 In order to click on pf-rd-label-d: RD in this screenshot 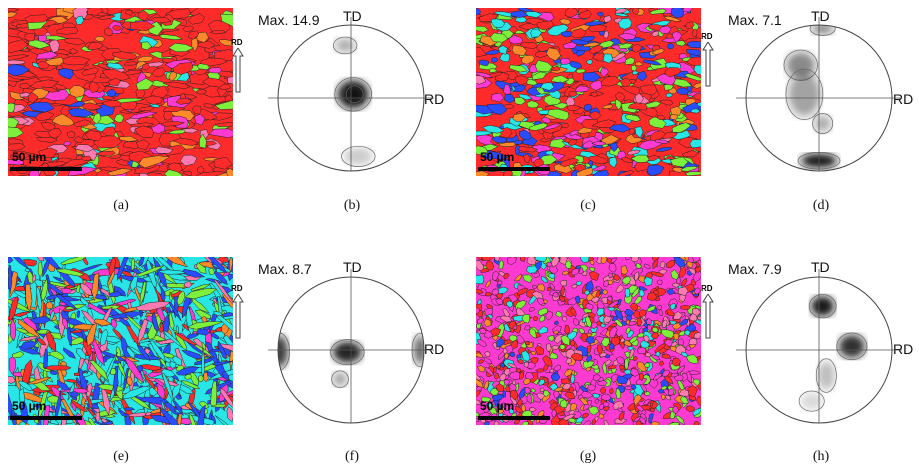, I will do `click(903, 99)`.